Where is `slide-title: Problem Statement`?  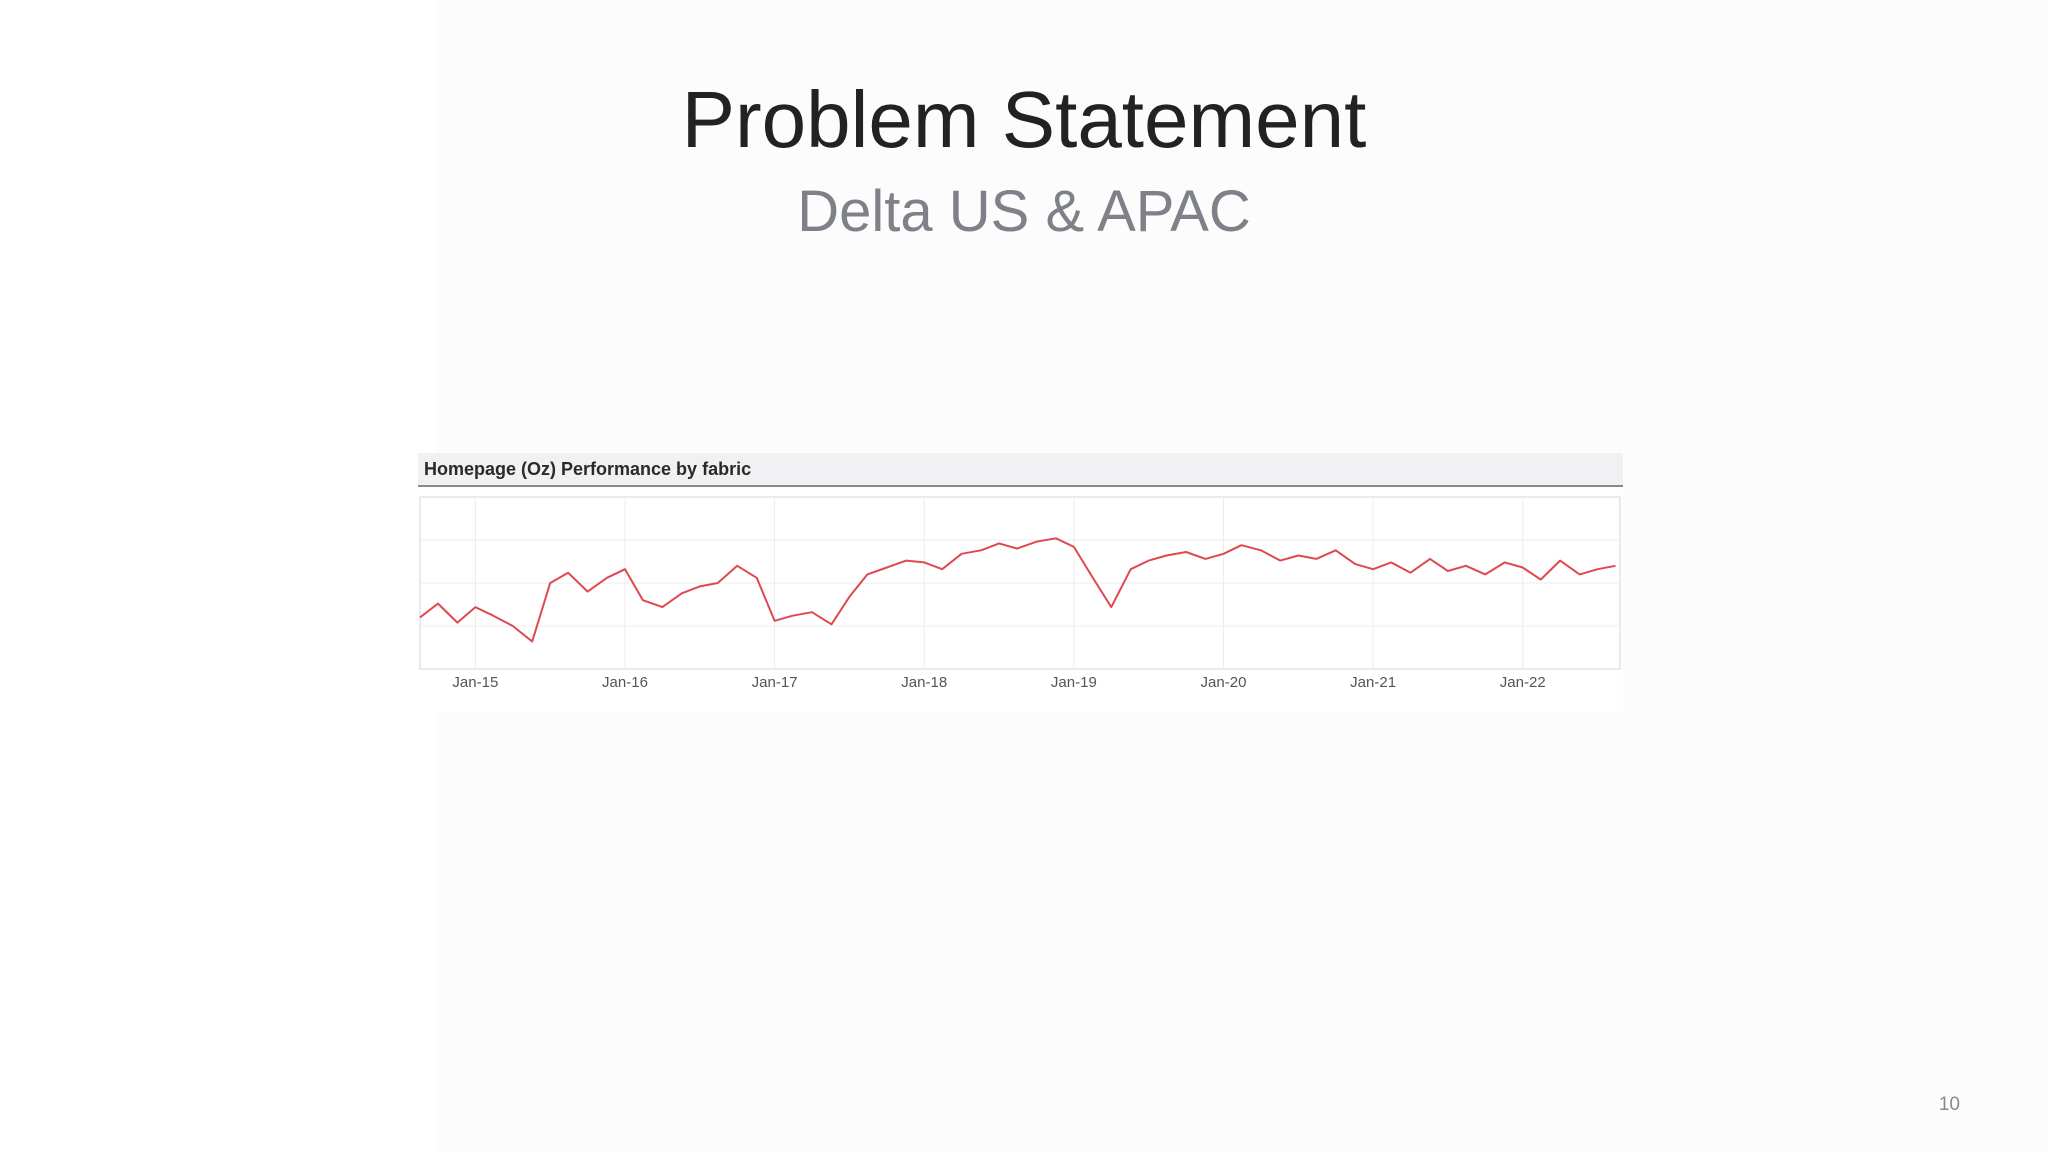
slide-title: Problem Statement is located at coordinates (1024, 119).